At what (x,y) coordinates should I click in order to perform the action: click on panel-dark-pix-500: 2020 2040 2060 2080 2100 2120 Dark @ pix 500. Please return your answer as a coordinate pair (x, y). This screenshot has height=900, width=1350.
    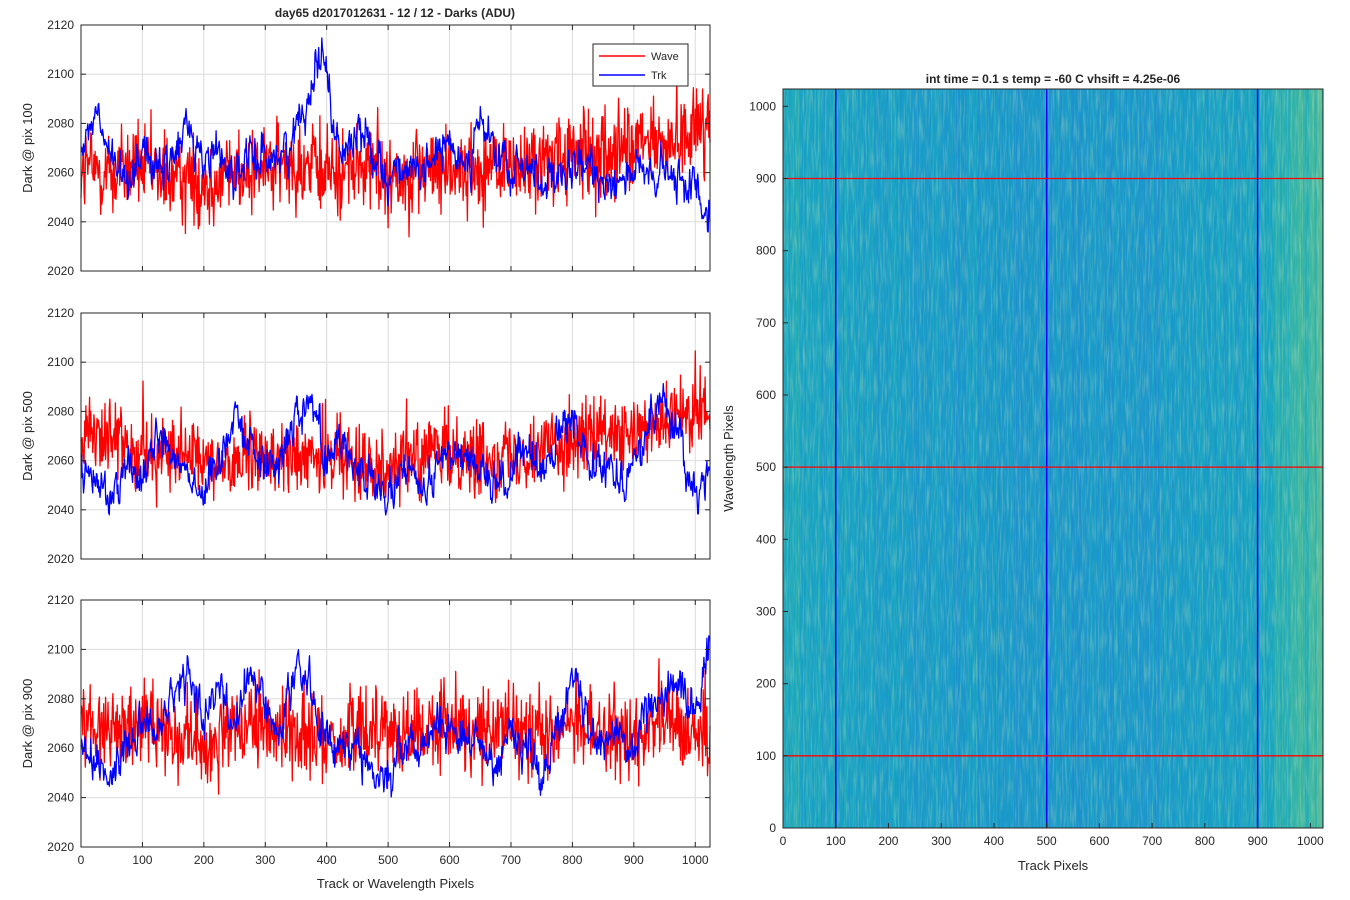
    Looking at the image, I should click on (365, 436).